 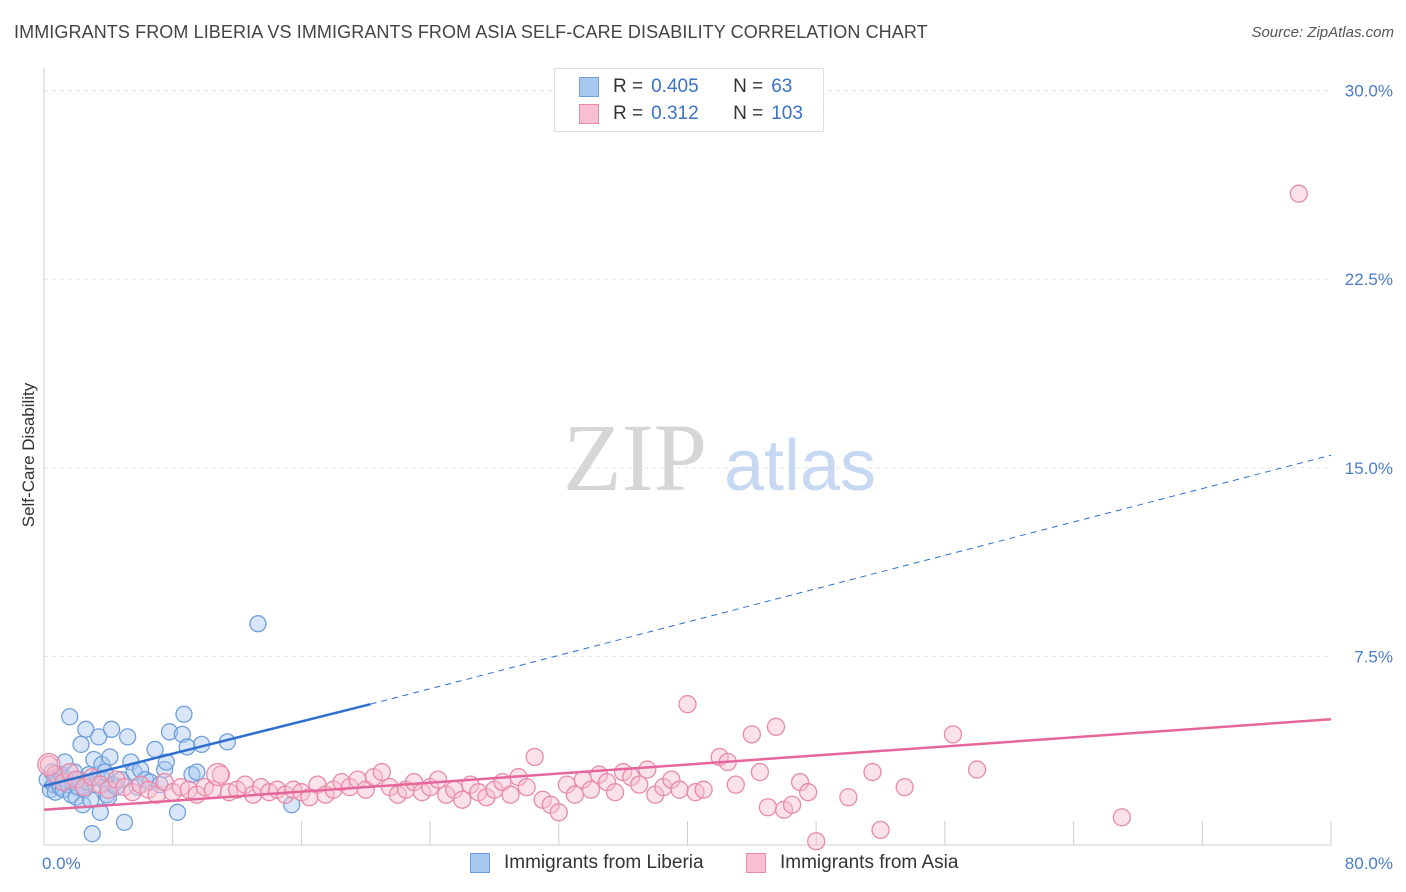 What do you see at coordinates (1369, 91) in the screenshot?
I see `y-tick-label: 30.0%` at bounding box center [1369, 91].